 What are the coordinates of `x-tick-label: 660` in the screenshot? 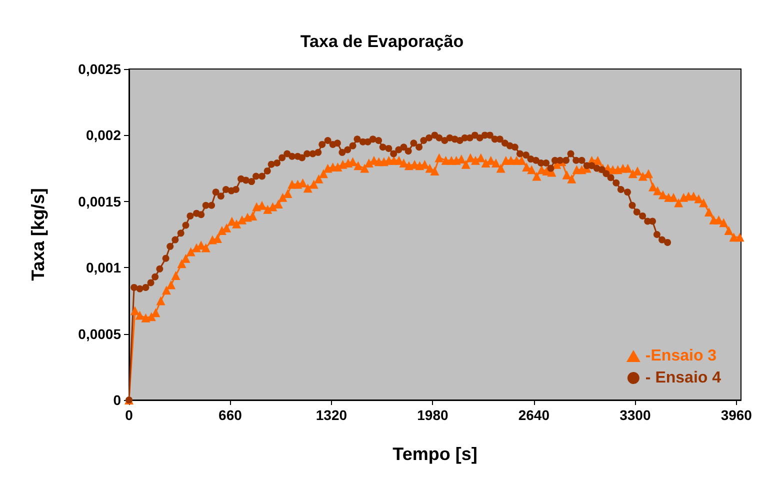 It's located at (230, 415).